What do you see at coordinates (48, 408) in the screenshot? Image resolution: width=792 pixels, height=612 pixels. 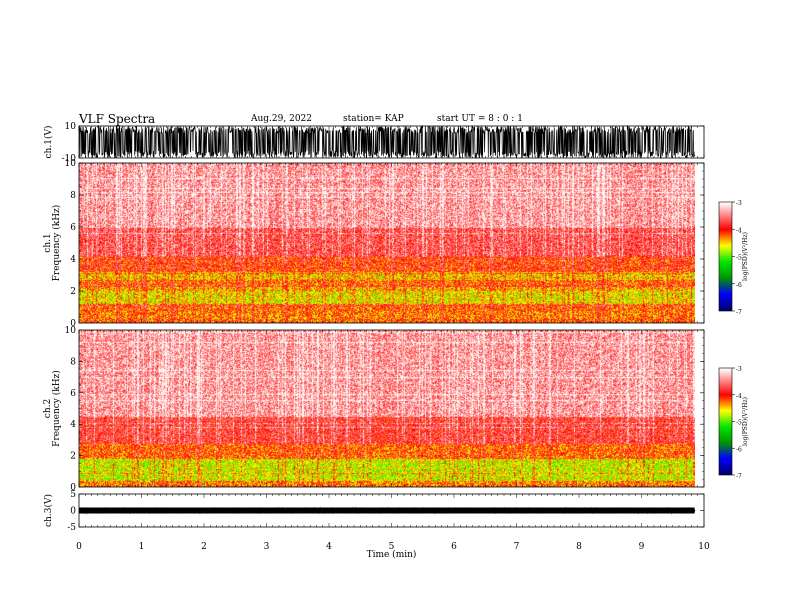 I see `y-axis-label: ch.2` at bounding box center [48, 408].